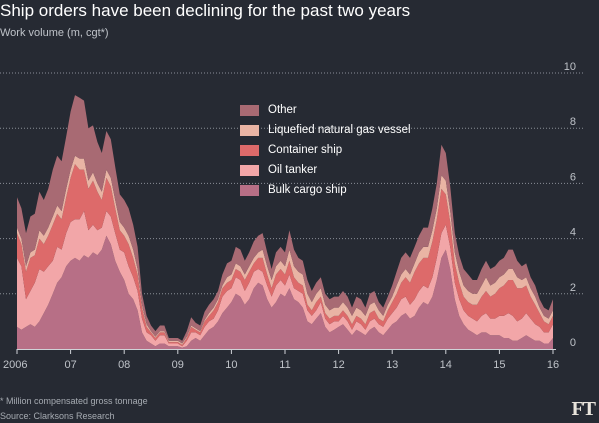 This screenshot has height=423, width=599. I want to click on x-tick-label: 12, so click(338, 365).